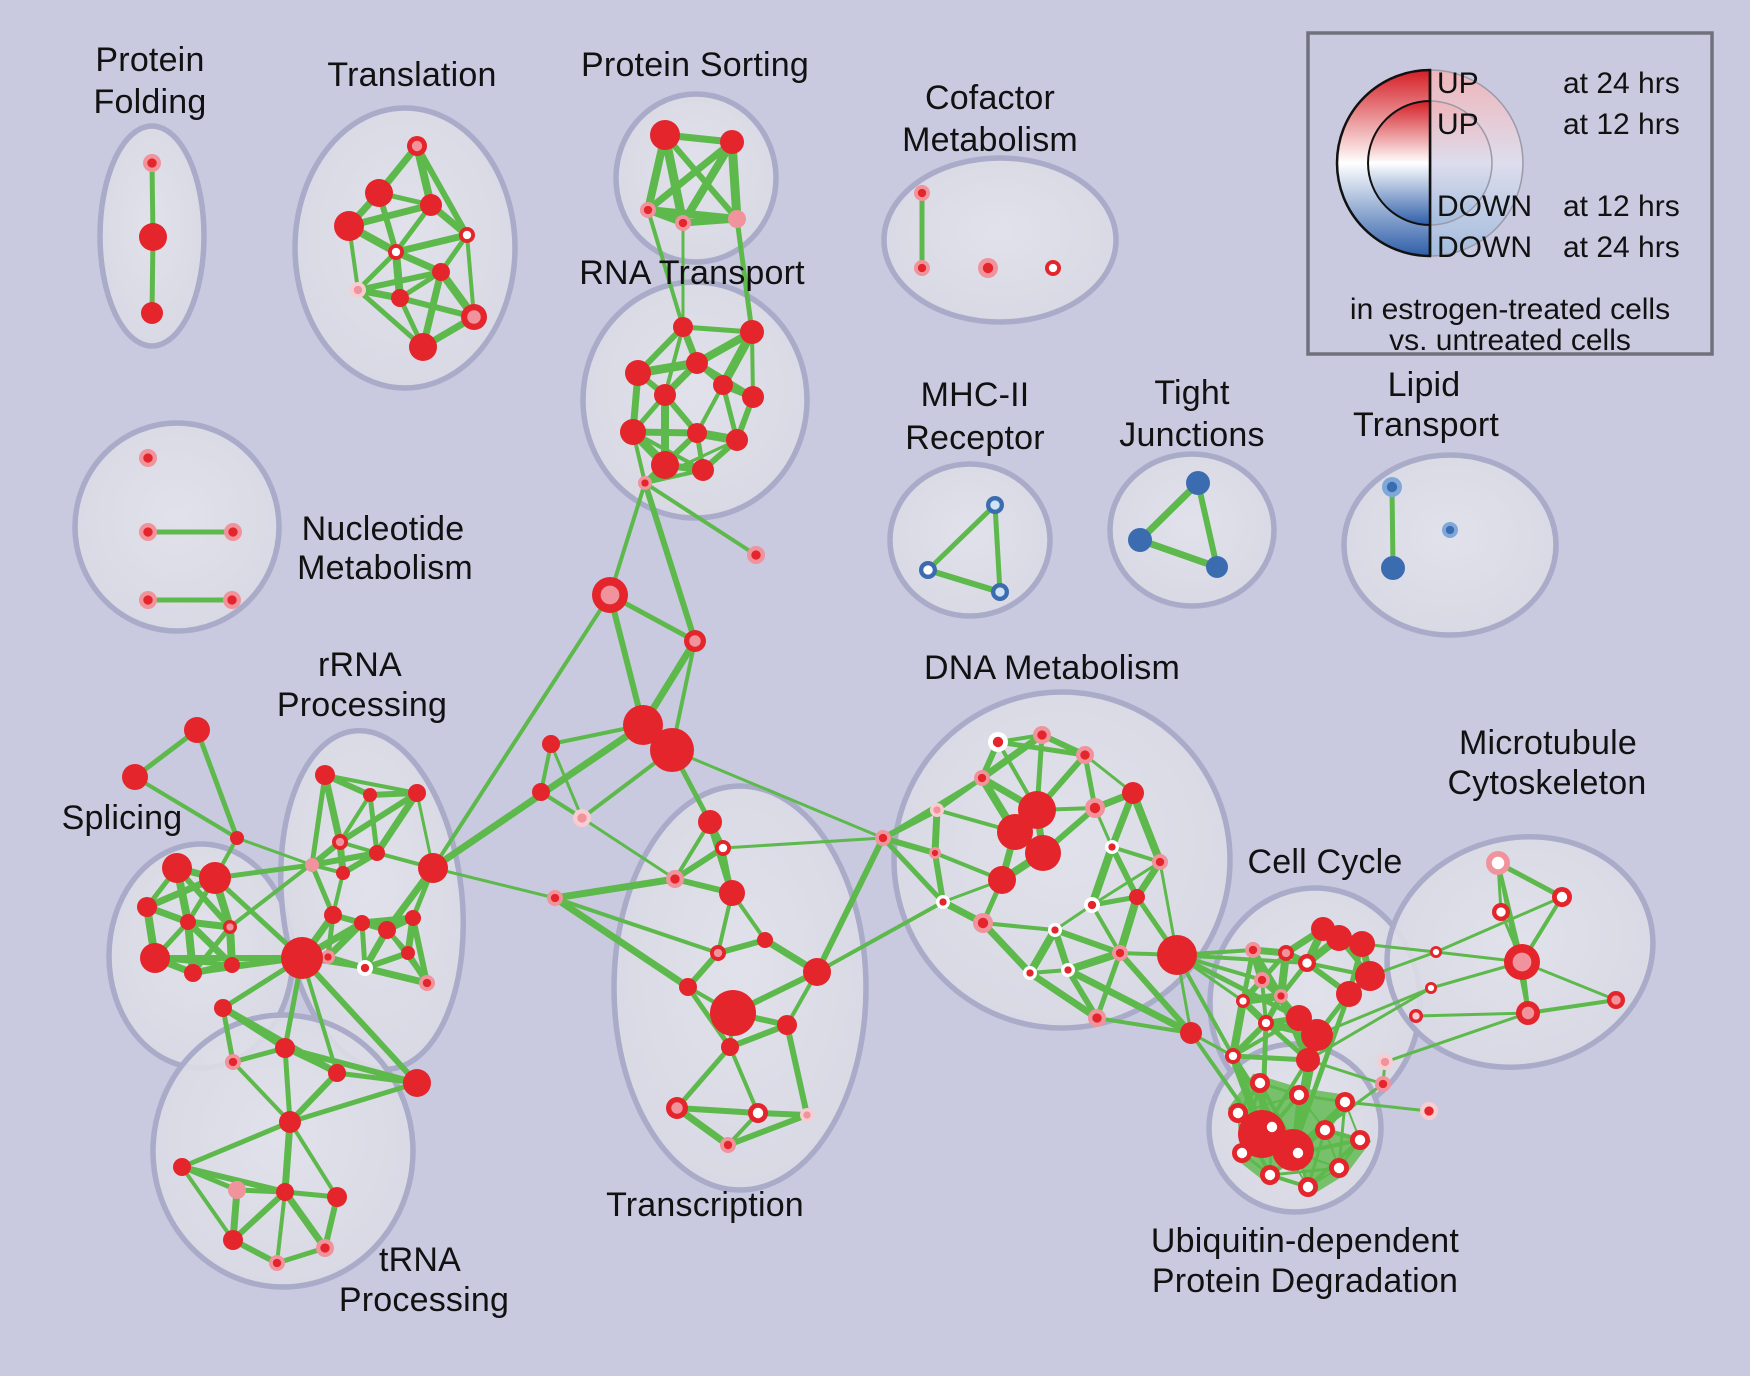 The image size is (1750, 1376). Describe the element at coordinates (710, 822) in the screenshot. I see `node-TR0` at that location.